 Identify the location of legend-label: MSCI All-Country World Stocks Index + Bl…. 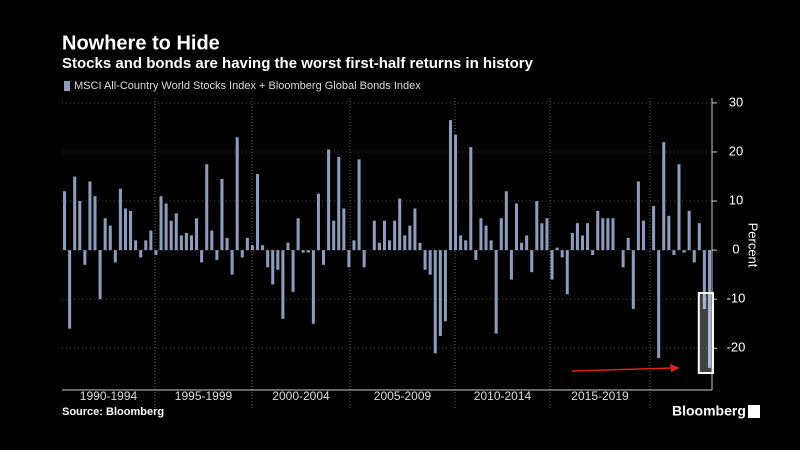
(247, 86).